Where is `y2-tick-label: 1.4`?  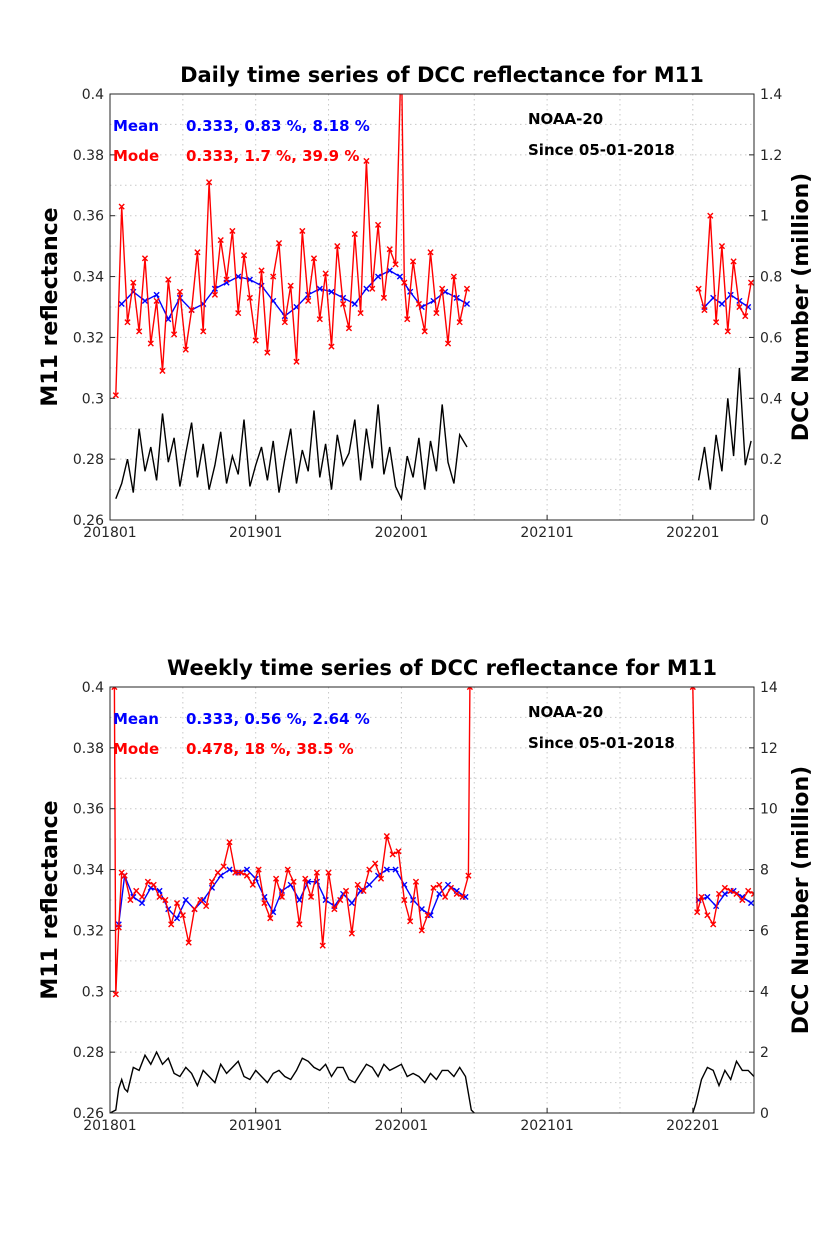
y2-tick-label: 1.4 is located at coordinates (771, 95).